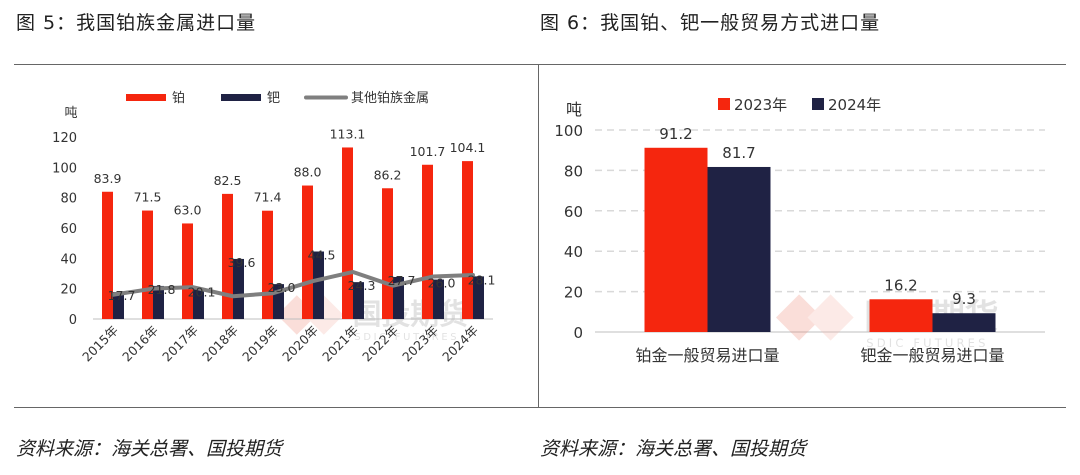  What do you see at coordinates (854, 105) in the screenshot?
I see `legend-label-2024: 2024年` at bounding box center [854, 105].